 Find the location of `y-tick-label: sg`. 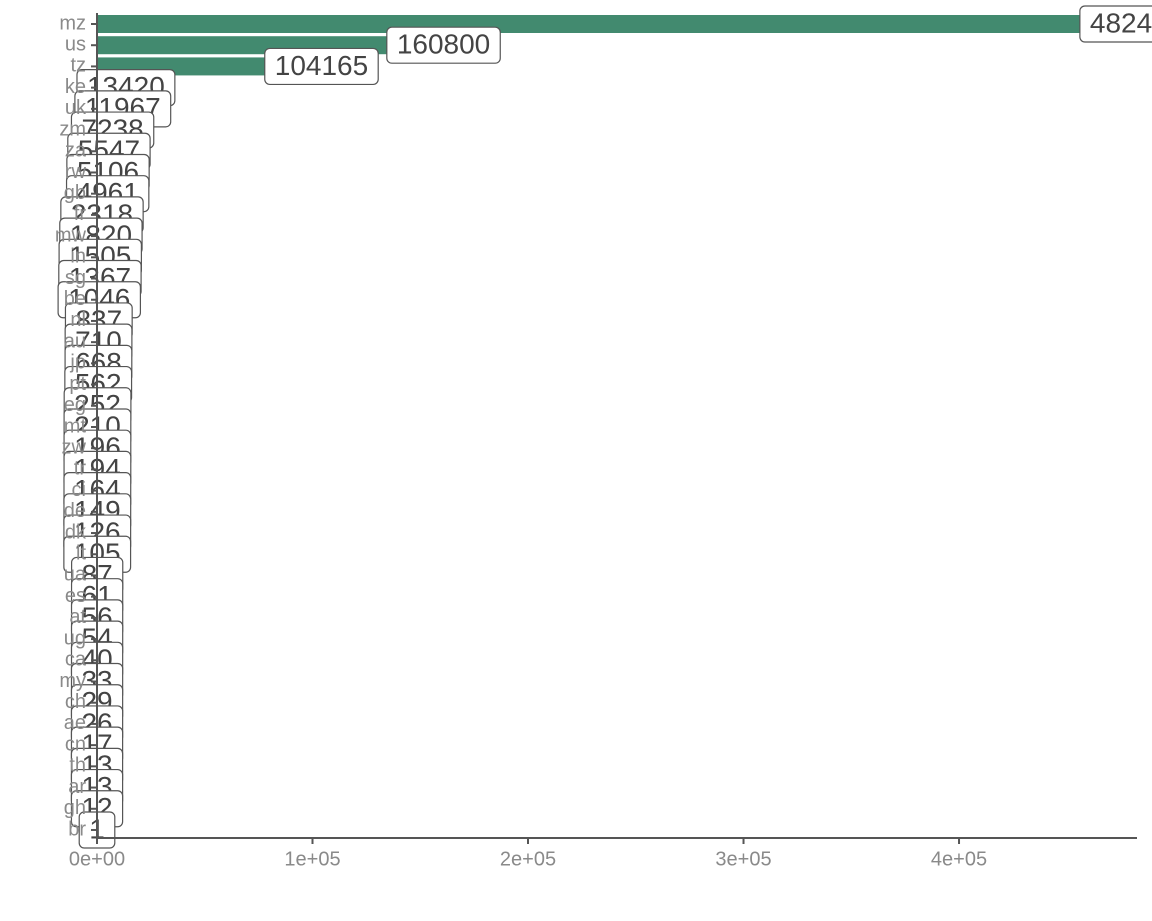

y-tick-label: sg is located at coordinates (75, 278).